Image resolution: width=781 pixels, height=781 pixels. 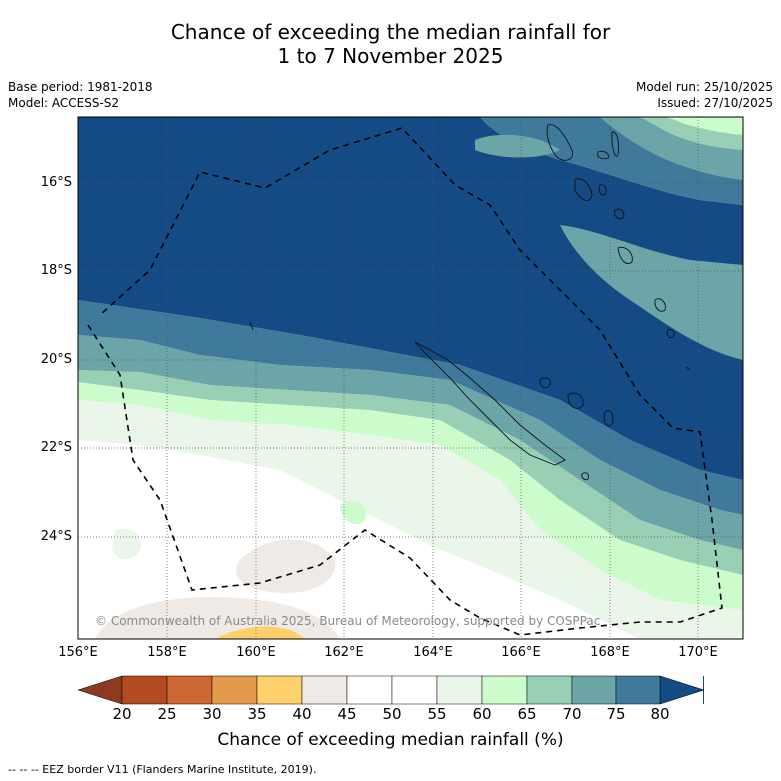 What do you see at coordinates (126, 544) in the screenshot?
I see `band-55-60-patch` at bounding box center [126, 544].